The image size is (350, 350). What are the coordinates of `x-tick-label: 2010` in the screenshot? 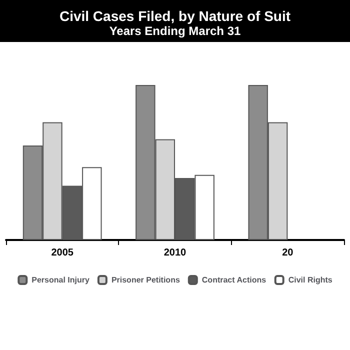 It's located at (175, 253).